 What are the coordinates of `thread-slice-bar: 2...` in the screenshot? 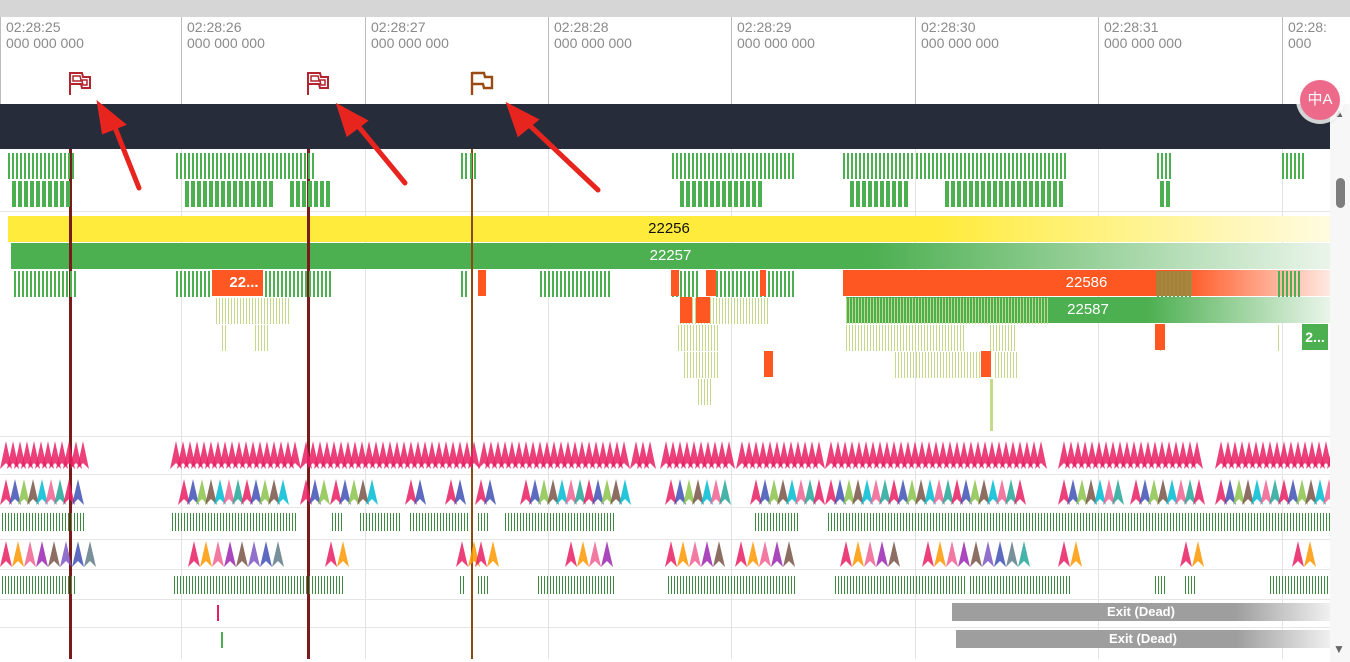 It's located at (1315, 337).